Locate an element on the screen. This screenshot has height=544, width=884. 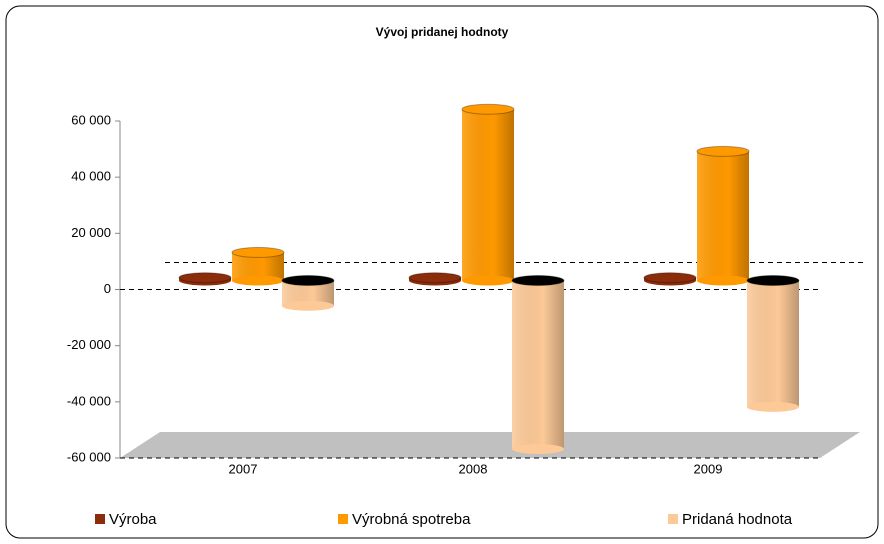
y-tick-label: -40 000 is located at coordinates (89, 400).